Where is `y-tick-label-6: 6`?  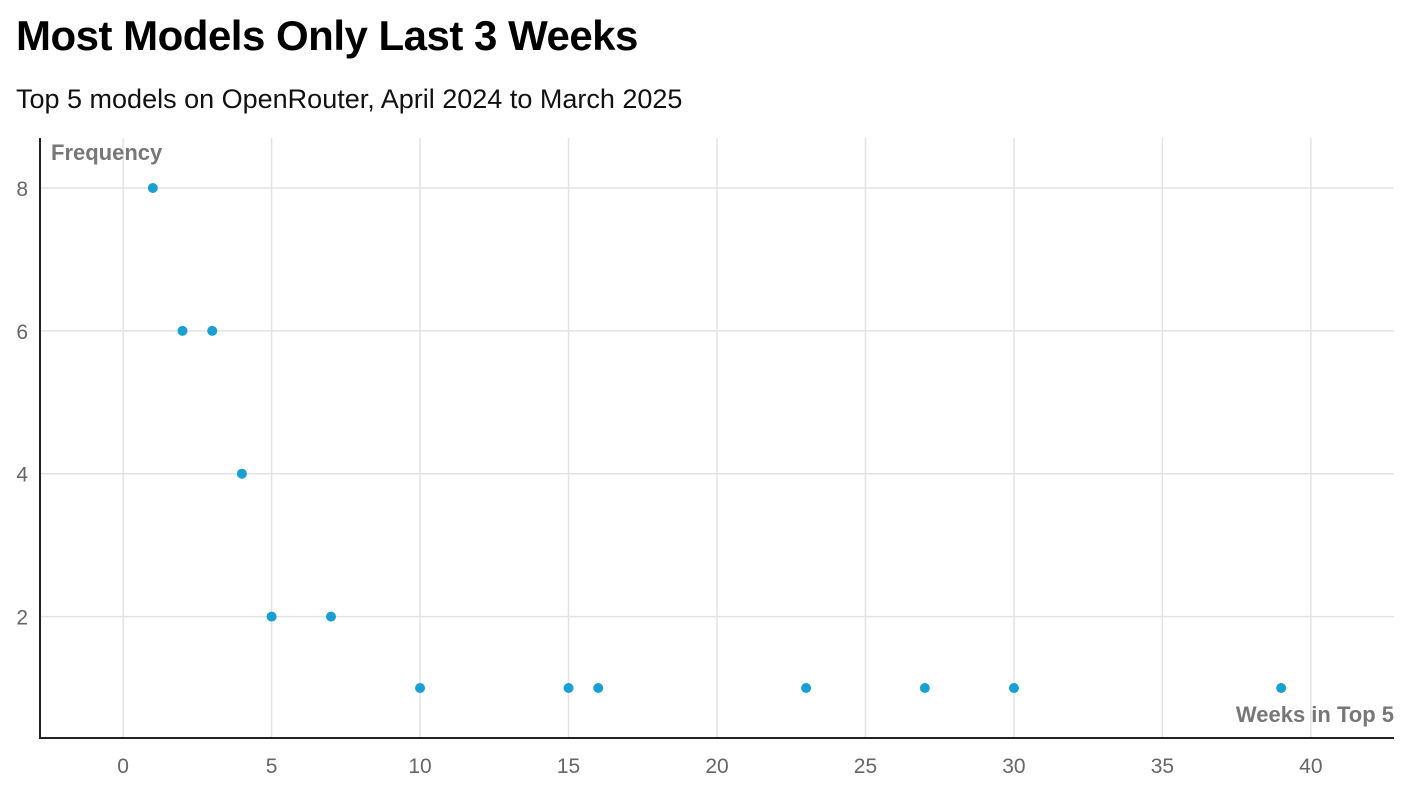 y-tick-label-6: 6 is located at coordinates (22, 332).